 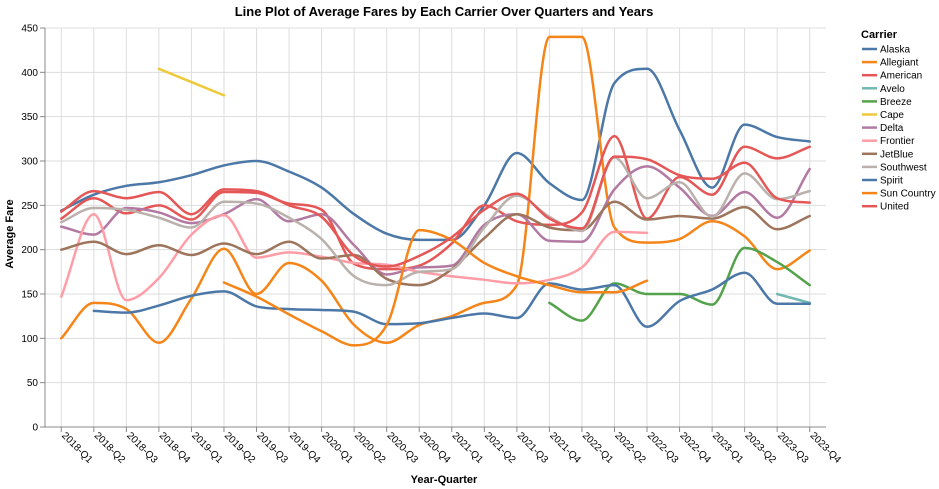 I want to click on x-tick-label: 2018-Q4, so click(x=175, y=448).